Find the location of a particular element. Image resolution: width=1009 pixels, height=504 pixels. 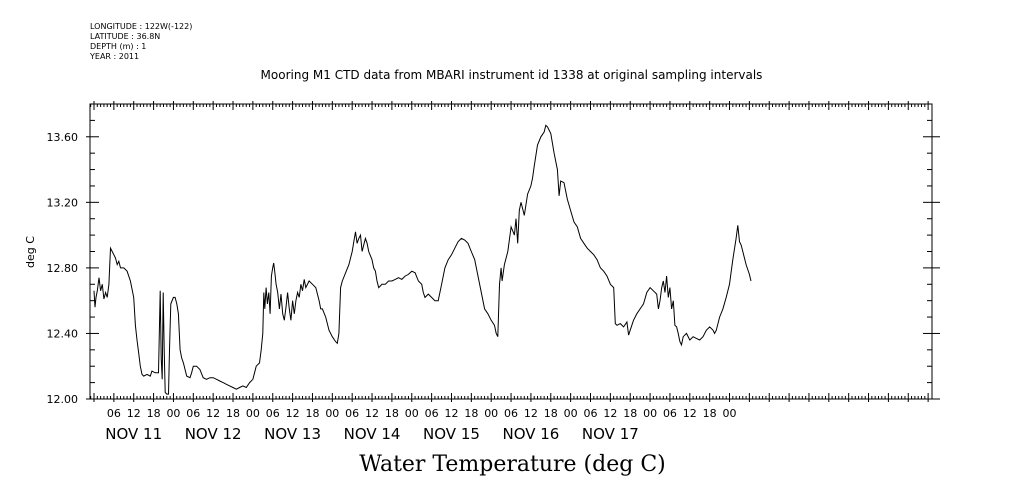

x-day-label: NOV 17 is located at coordinates (610, 434).